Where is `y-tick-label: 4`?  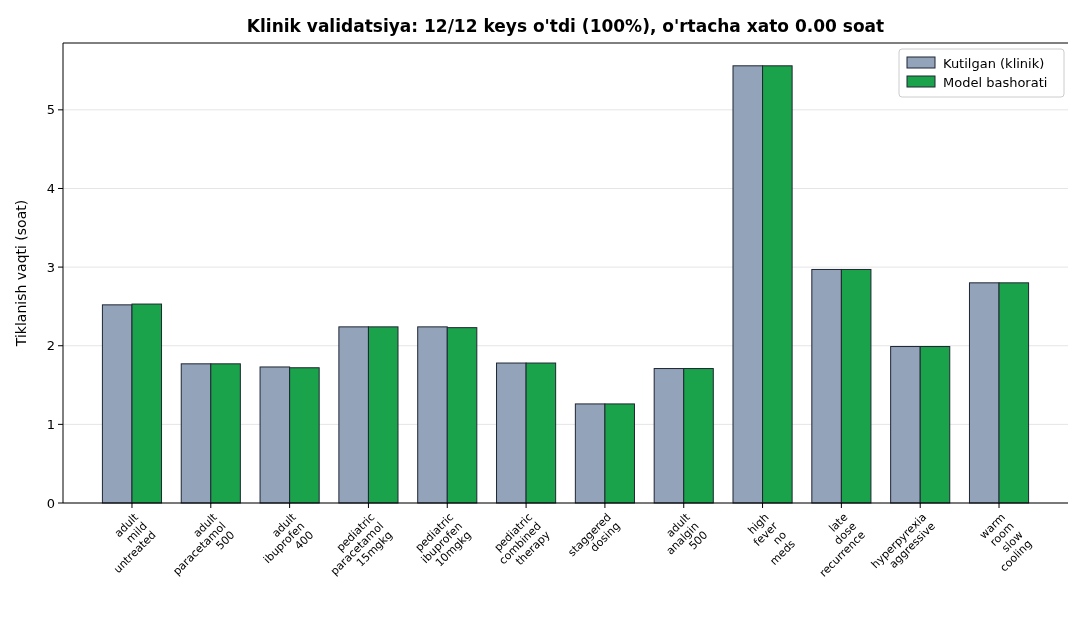
y-tick-label: 4 is located at coordinates (50, 189).